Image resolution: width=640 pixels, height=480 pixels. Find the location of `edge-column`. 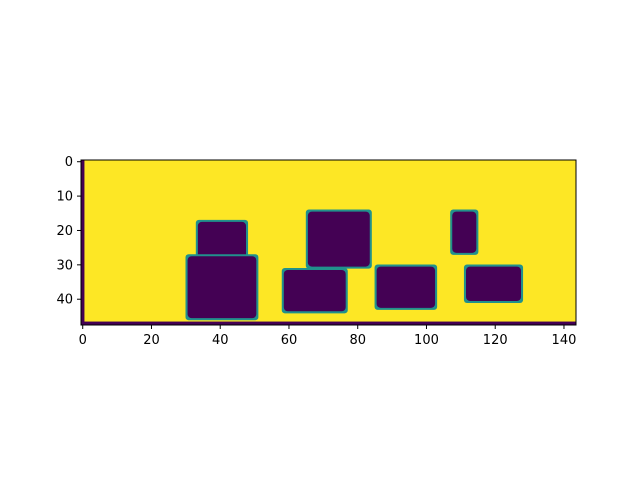

edge-column is located at coordinates (83, 242).